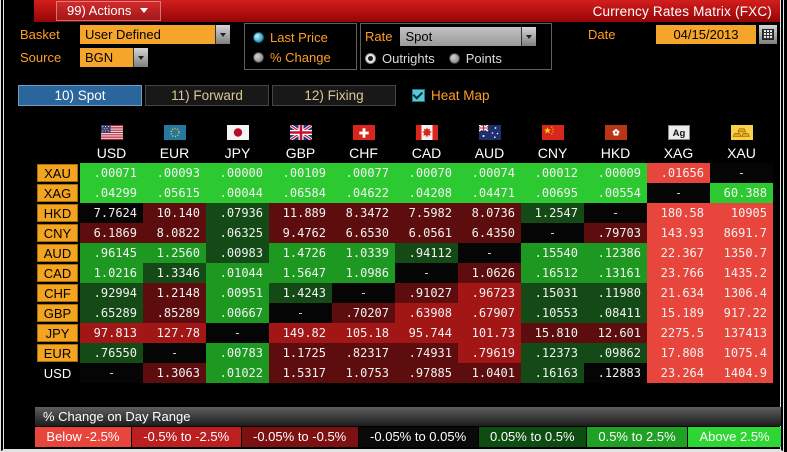 The height and width of the screenshot is (452, 787). I want to click on column-header-cad: CAD, so click(426, 138).